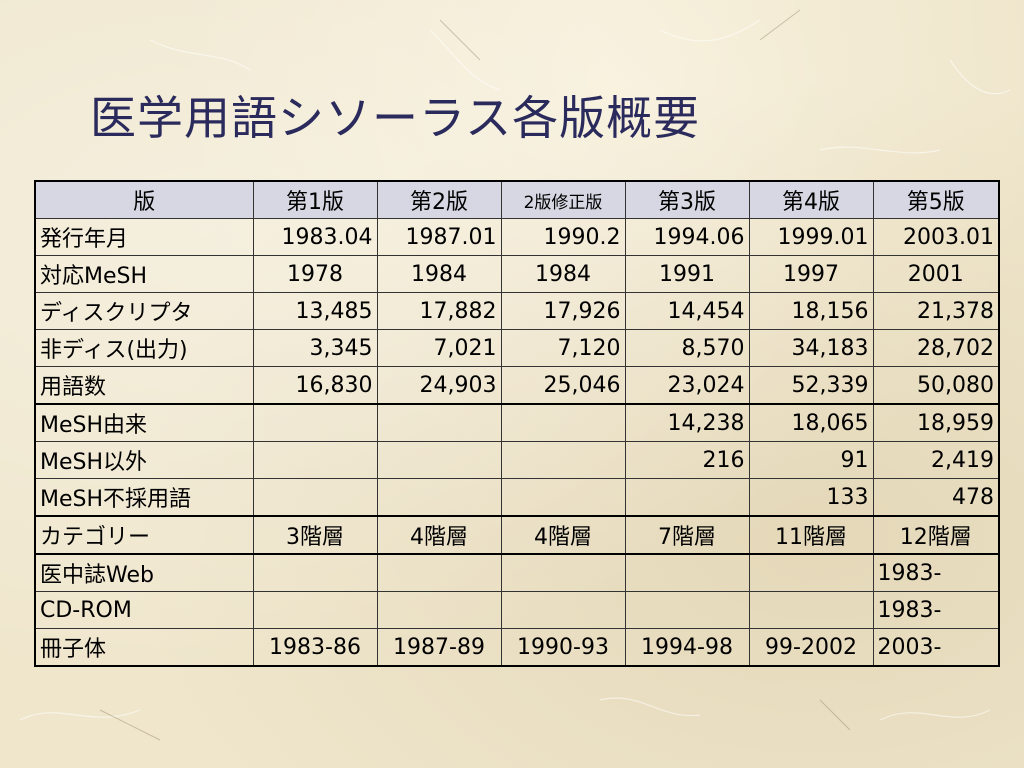 The height and width of the screenshot is (768, 1024). What do you see at coordinates (144, 385) in the screenshot?
I see `row-label: 用語数` at bounding box center [144, 385].